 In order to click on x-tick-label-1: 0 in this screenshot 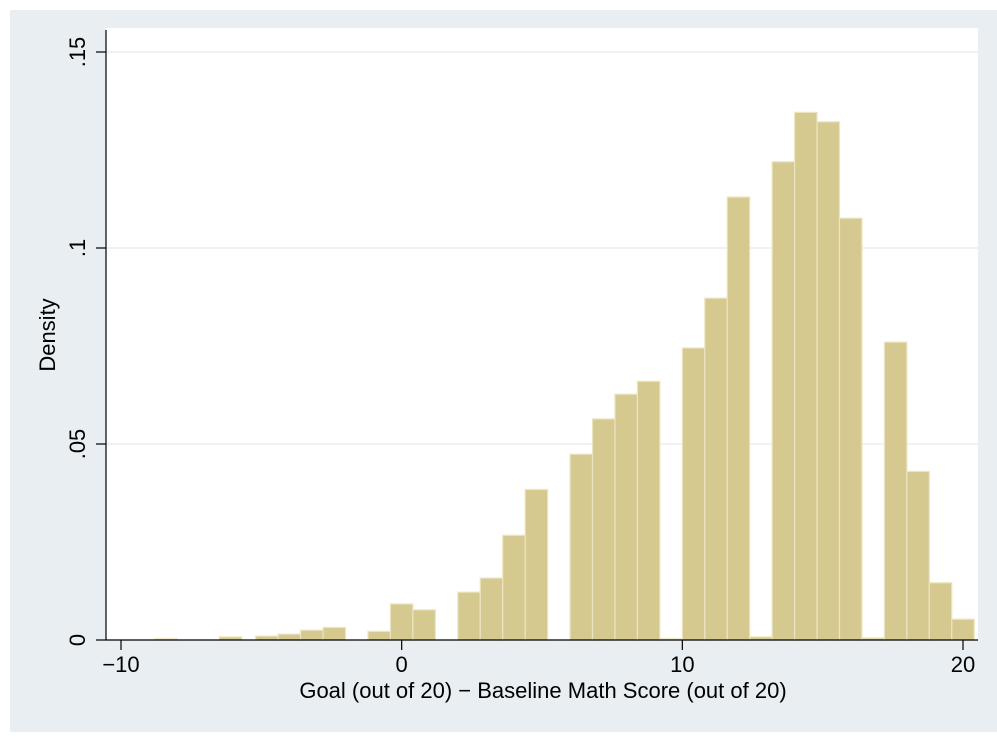, I will do `click(402, 664)`.